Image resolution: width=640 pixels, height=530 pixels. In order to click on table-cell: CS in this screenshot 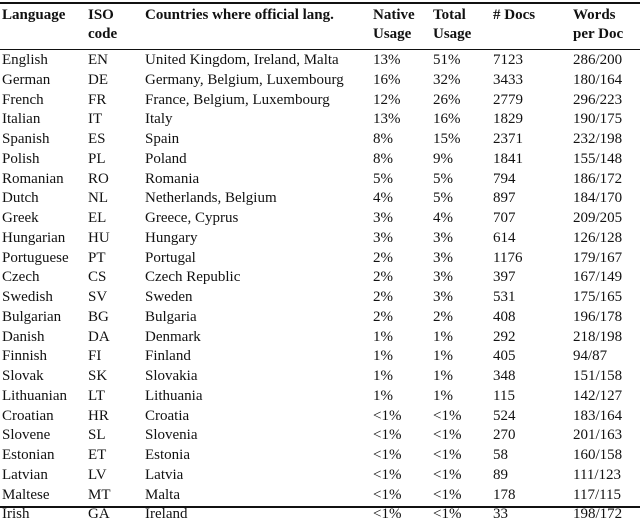, I will do `click(97, 277)`.